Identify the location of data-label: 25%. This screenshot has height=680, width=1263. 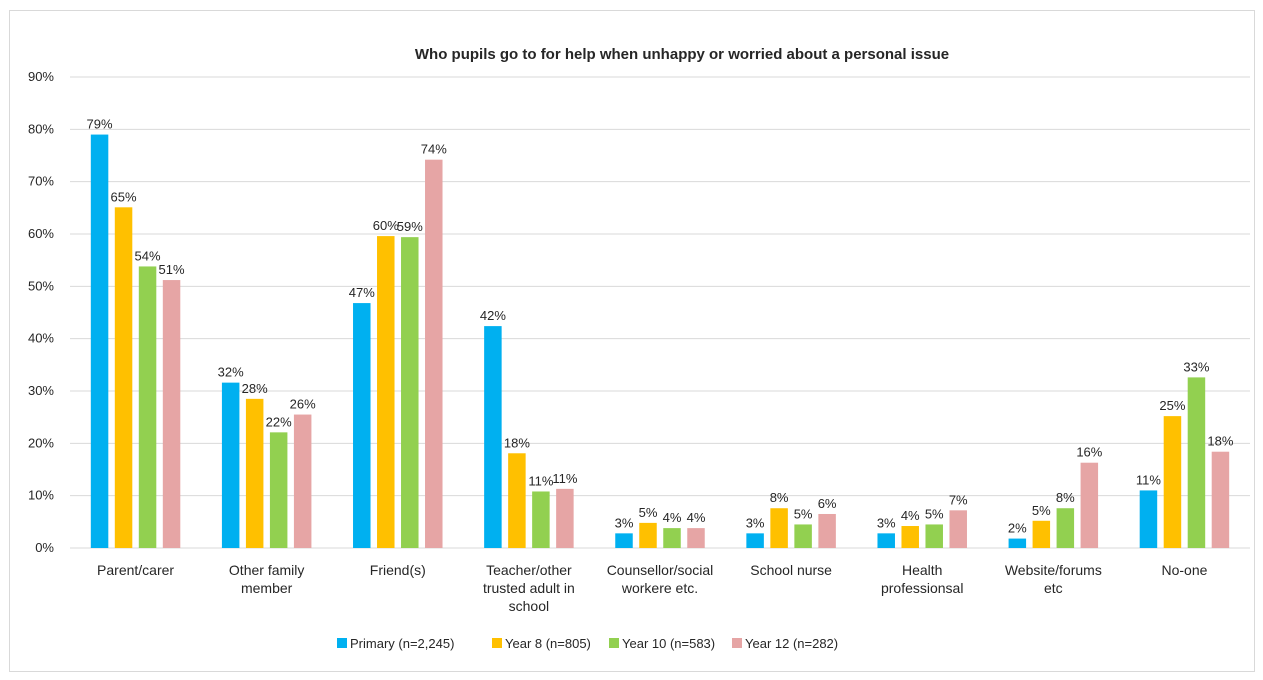
(1172, 405).